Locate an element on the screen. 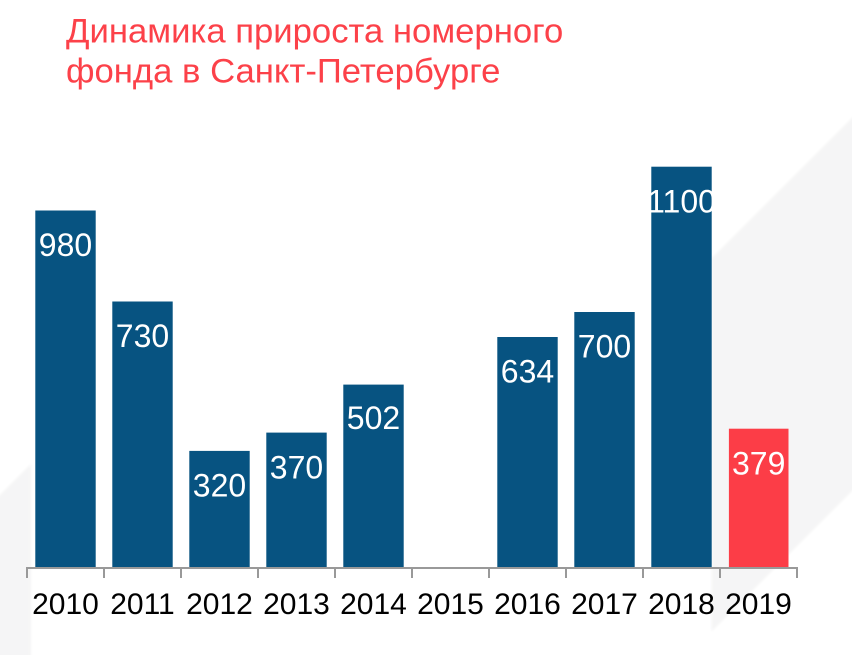  svg-text: Динамика прироста номерного is located at coordinates (314, 31).